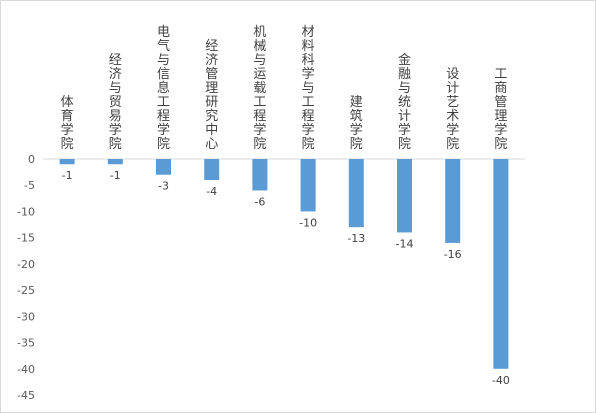 This screenshot has width=596, height=413. What do you see at coordinates (31, 159) in the screenshot?
I see `y-tick-label: 0` at bounding box center [31, 159].